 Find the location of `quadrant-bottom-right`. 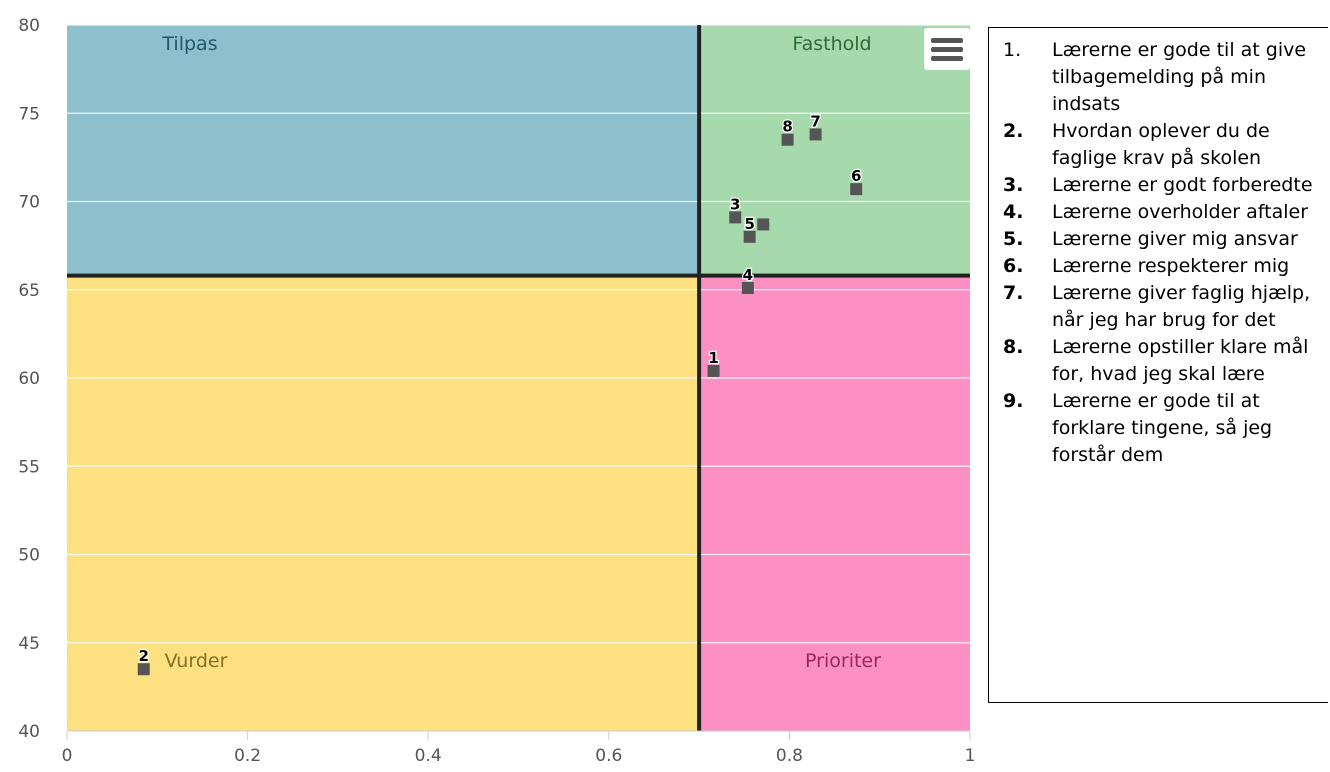

quadrant-bottom-right is located at coordinates (834, 503).